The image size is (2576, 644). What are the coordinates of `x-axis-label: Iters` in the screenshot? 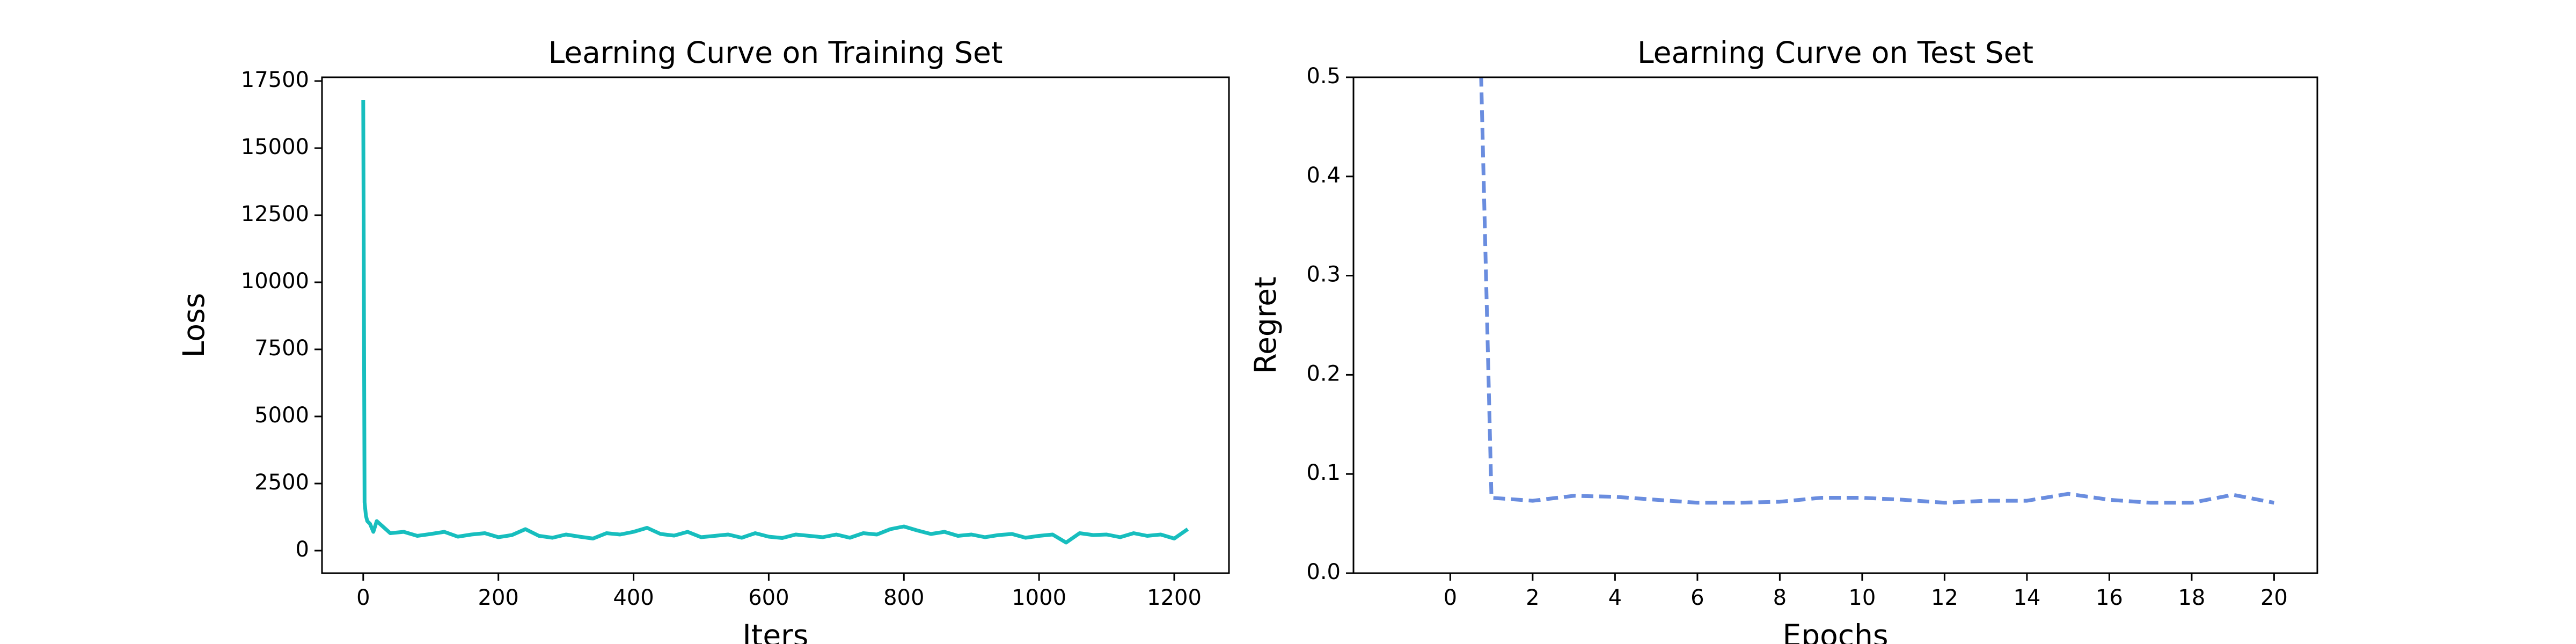 It's located at (776, 631).